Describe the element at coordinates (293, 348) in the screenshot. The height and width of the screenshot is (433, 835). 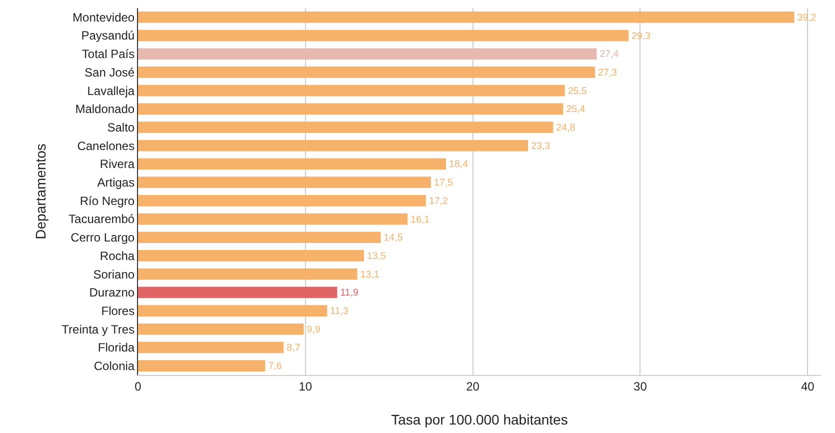
I see `data-label: 8,7` at that location.